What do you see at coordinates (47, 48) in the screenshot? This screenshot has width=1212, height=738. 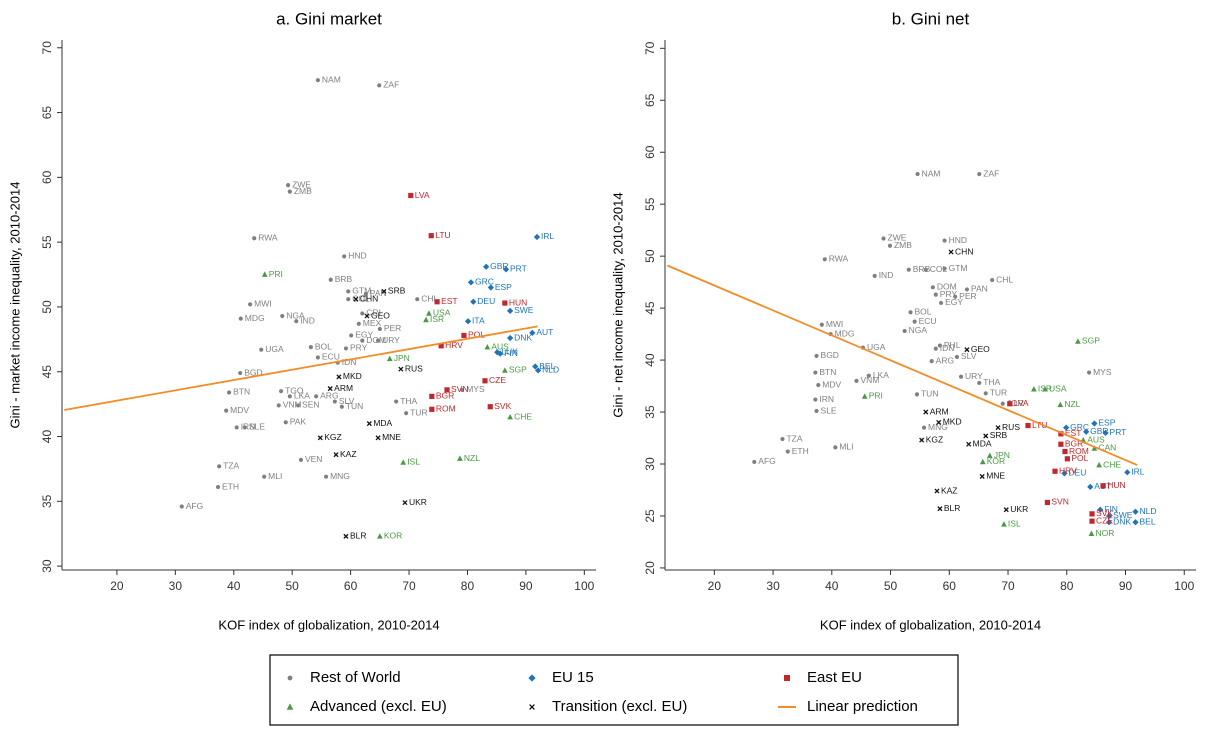 I see `y-tick-label: 70` at bounding box center [47, 48].